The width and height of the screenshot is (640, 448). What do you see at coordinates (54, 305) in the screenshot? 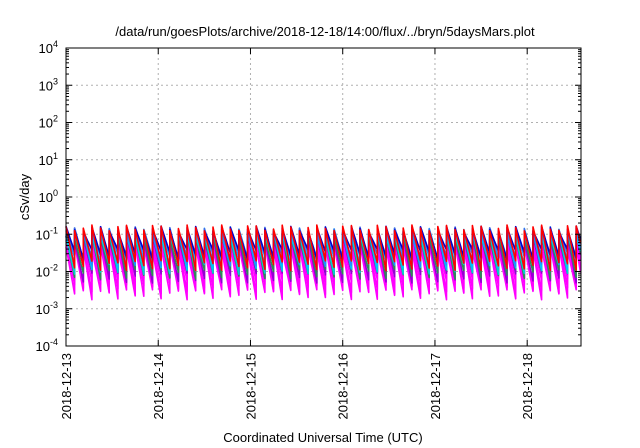
I see `y-tick-exponent: -3` at bounding box center [54, 305].